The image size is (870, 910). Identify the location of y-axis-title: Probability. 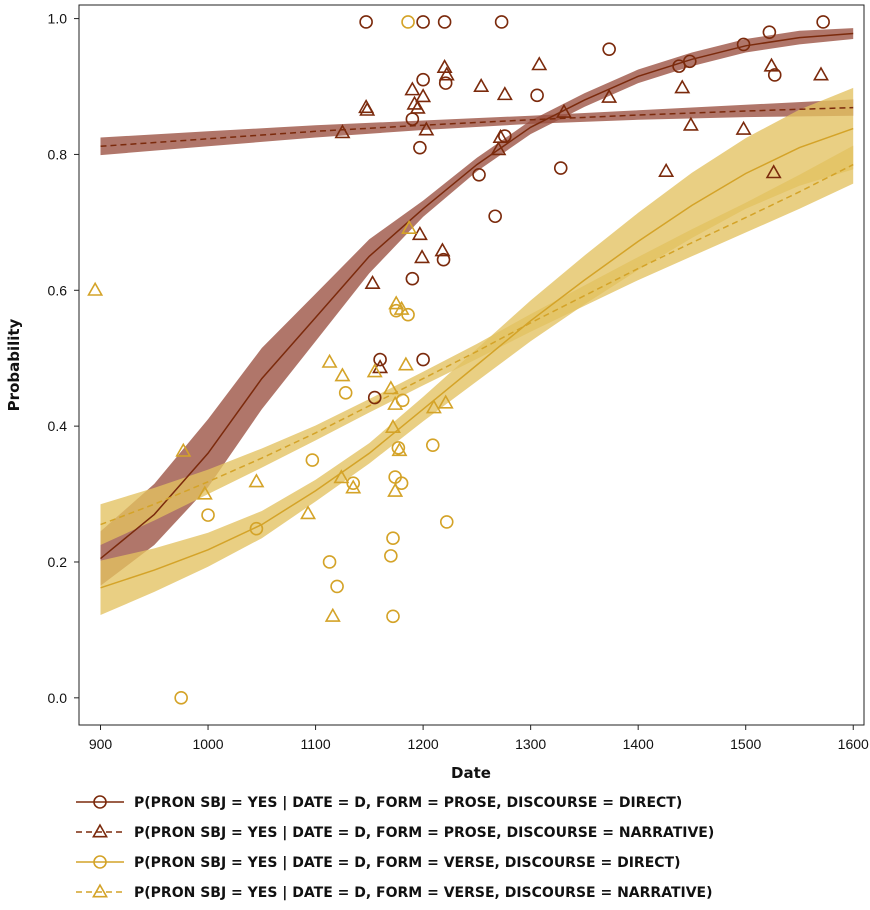
(14, 364).